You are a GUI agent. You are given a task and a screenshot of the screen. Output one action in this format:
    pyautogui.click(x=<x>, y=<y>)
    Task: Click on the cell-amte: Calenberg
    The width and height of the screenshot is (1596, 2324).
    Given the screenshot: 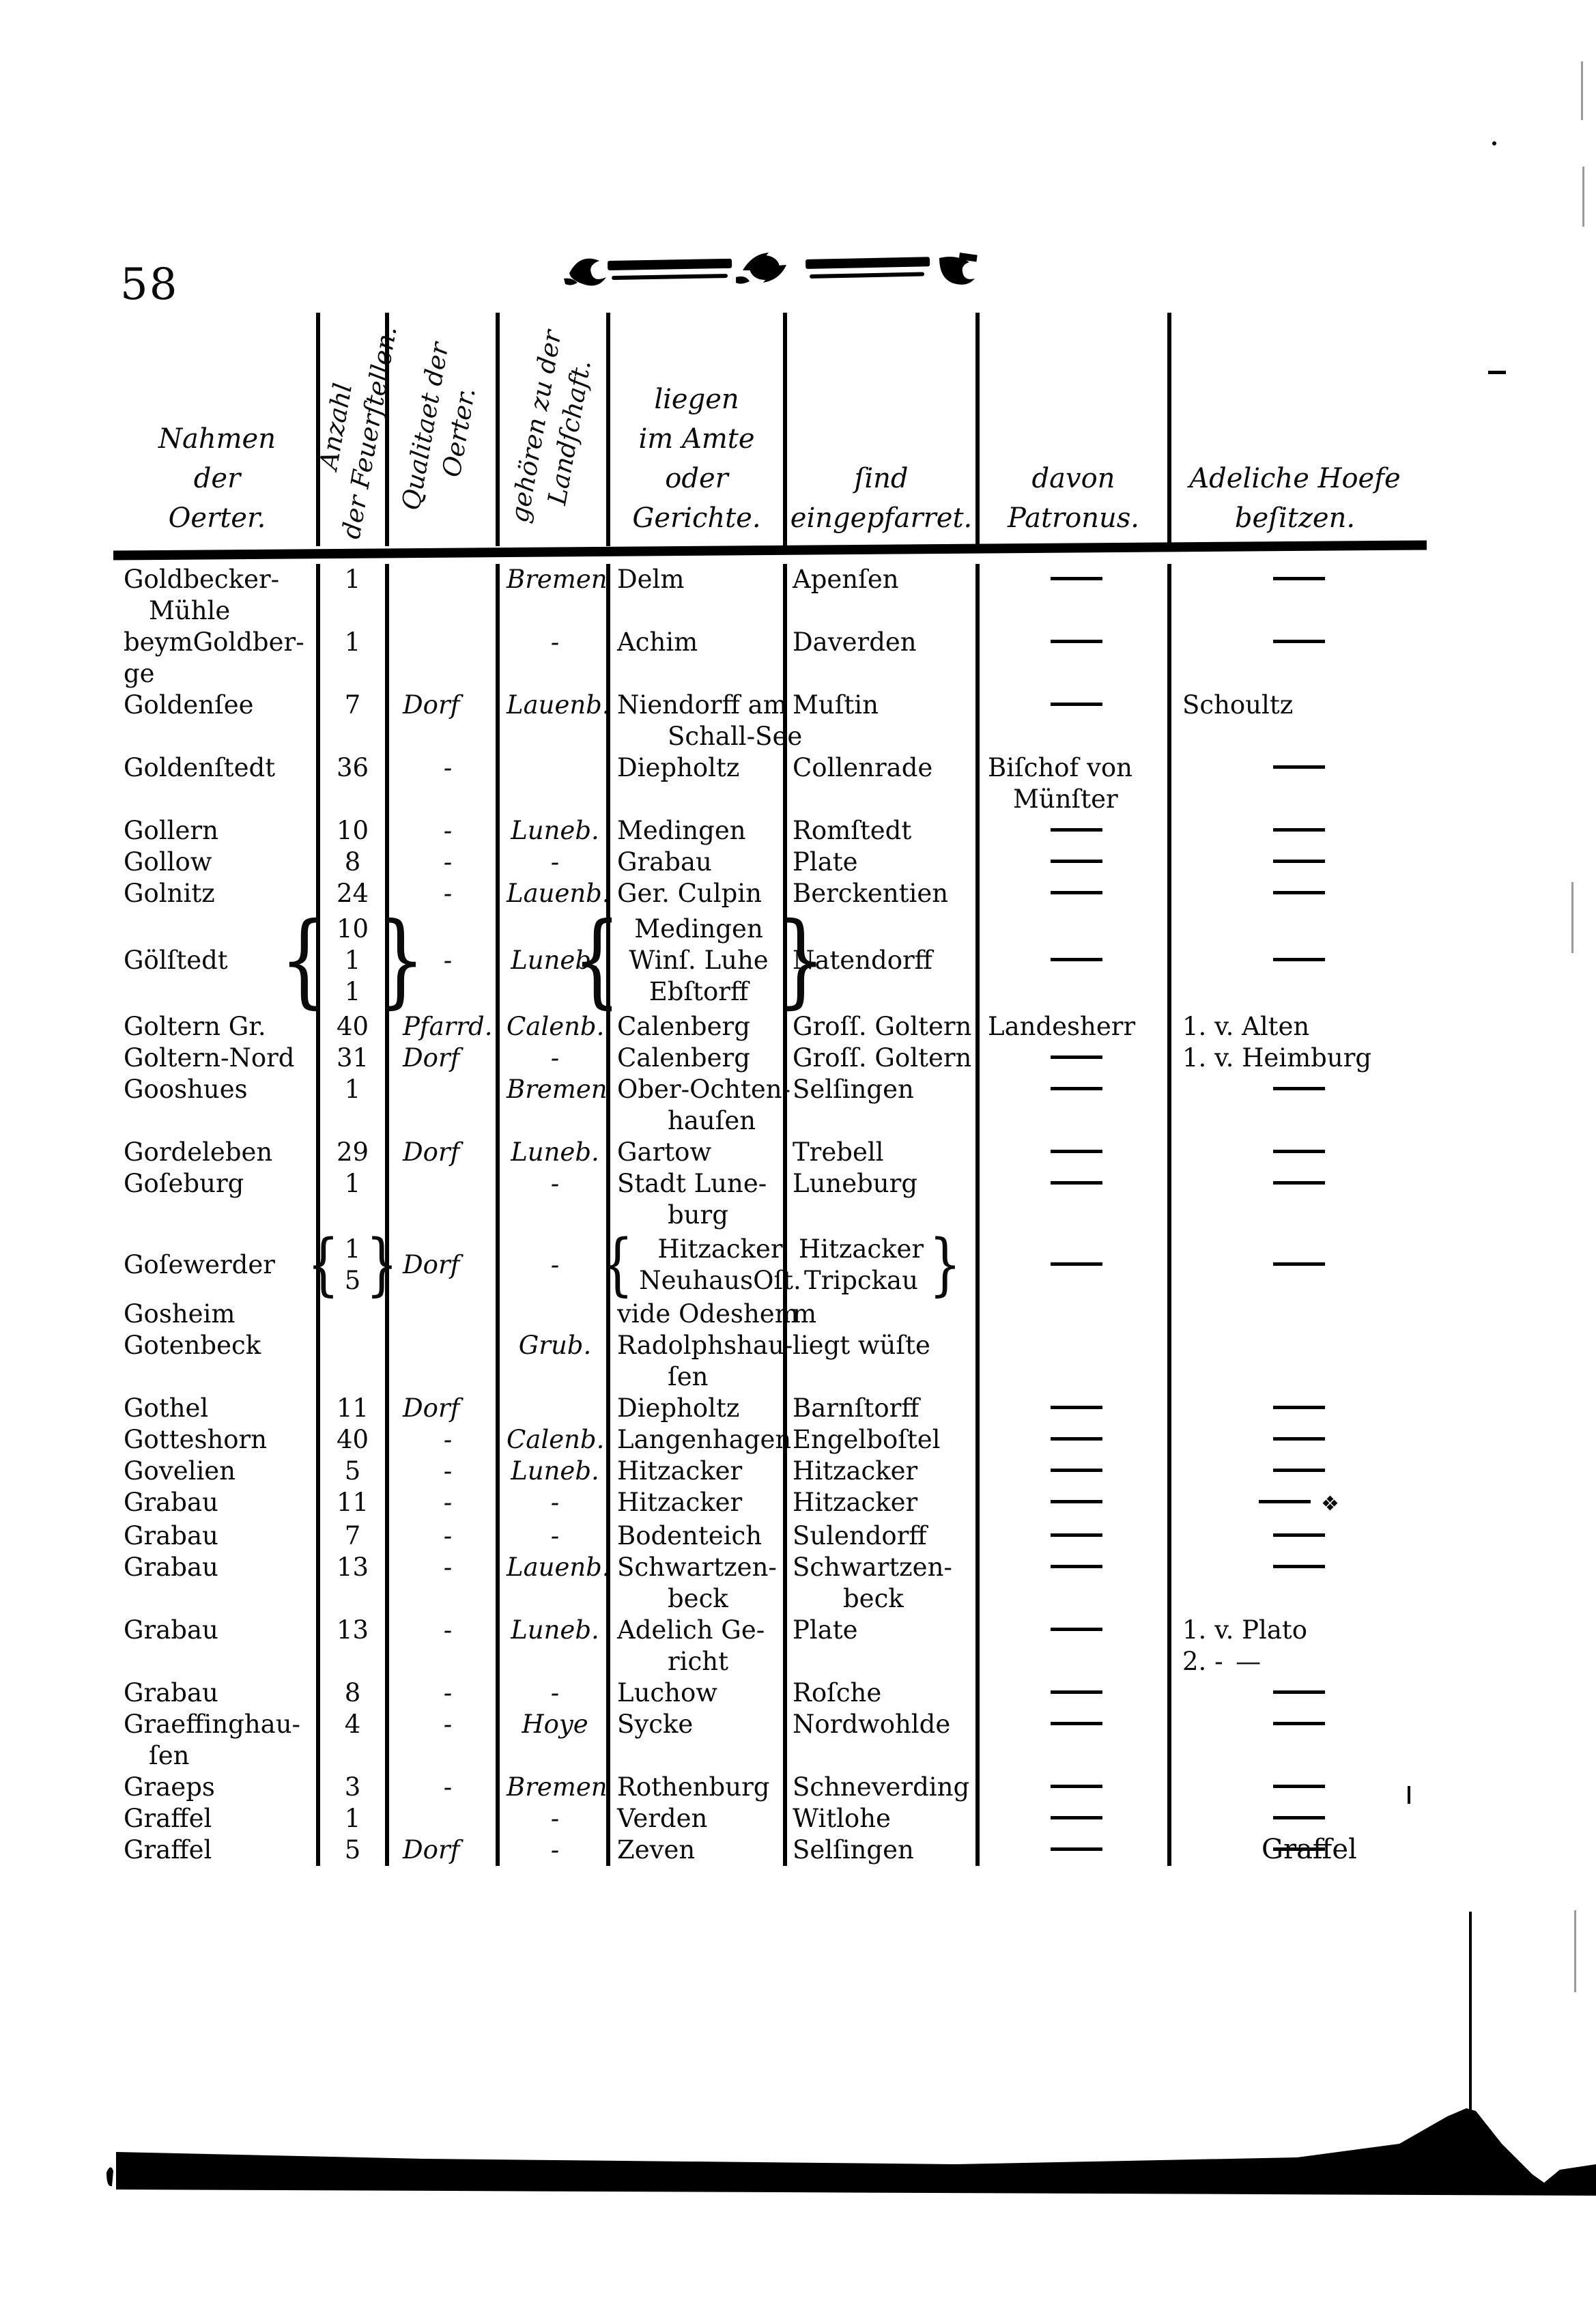 What is the action you would take?
    pyautogui.click(x=694, y=1027)
    